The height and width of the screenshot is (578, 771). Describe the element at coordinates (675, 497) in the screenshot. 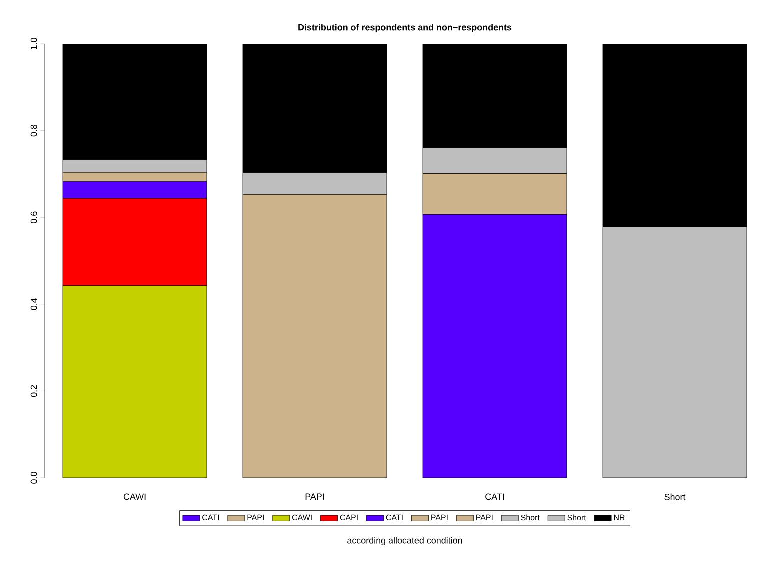

I see `x-tick-label: Short` at that location.